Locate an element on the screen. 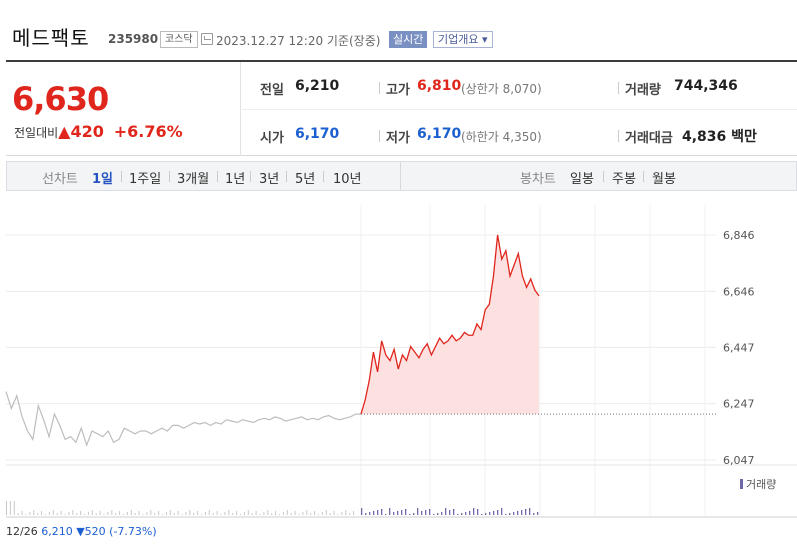 This screenshot has height=557, width=797. clock-icon is located at coordinates (207, 39).